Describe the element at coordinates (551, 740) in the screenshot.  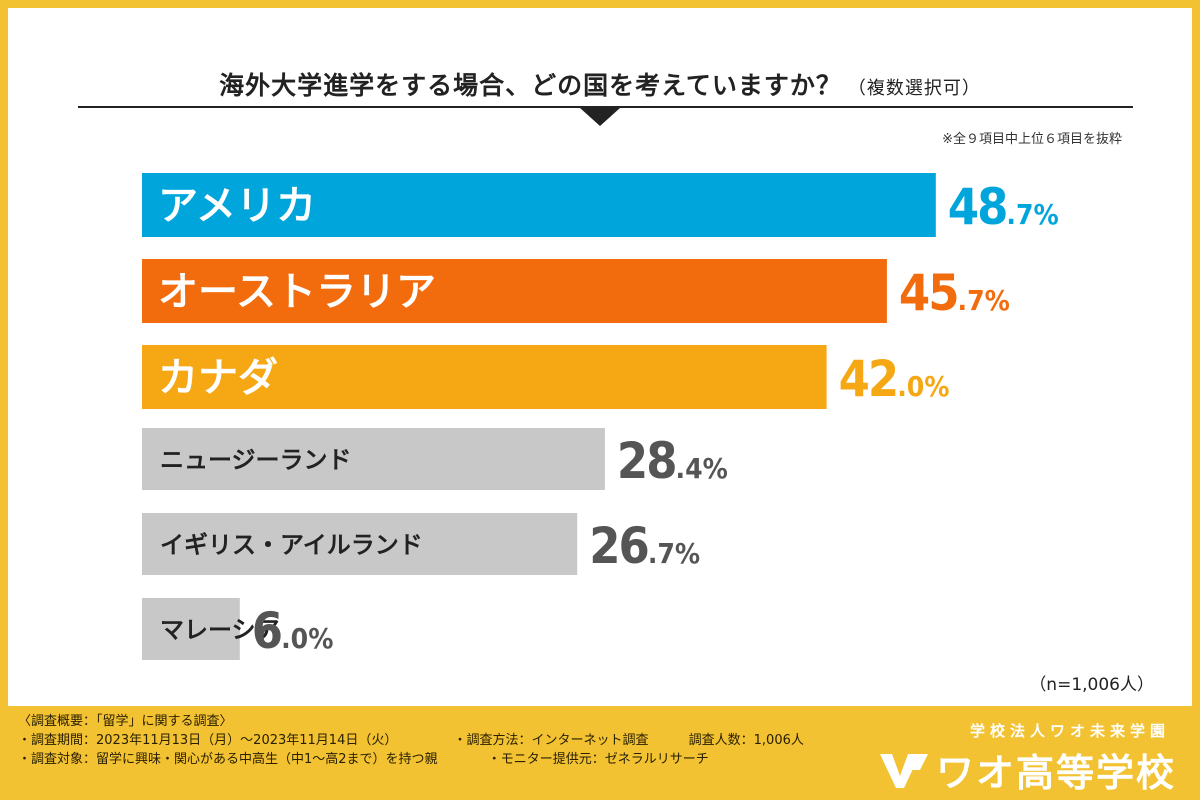
I see `survey-method: ・調査方法：インターネット調査` at that location.